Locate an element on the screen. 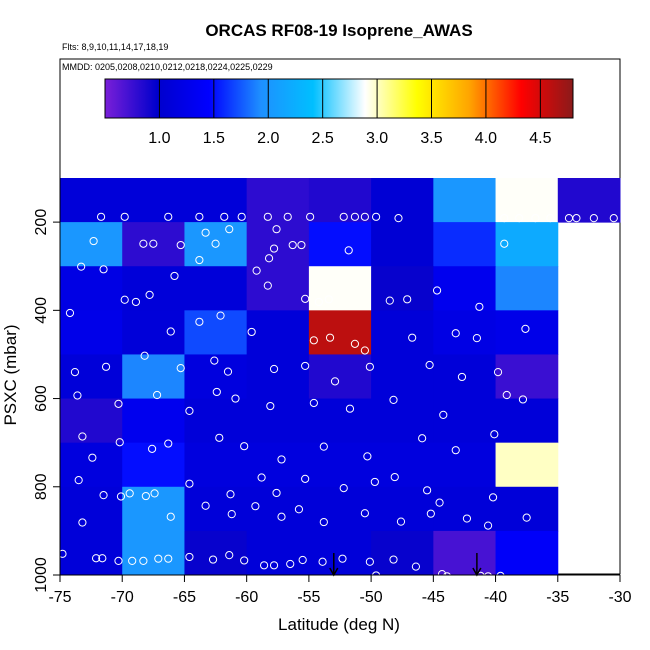  heatmap-cell-r3-c5 is located at coordinates (402, 332).